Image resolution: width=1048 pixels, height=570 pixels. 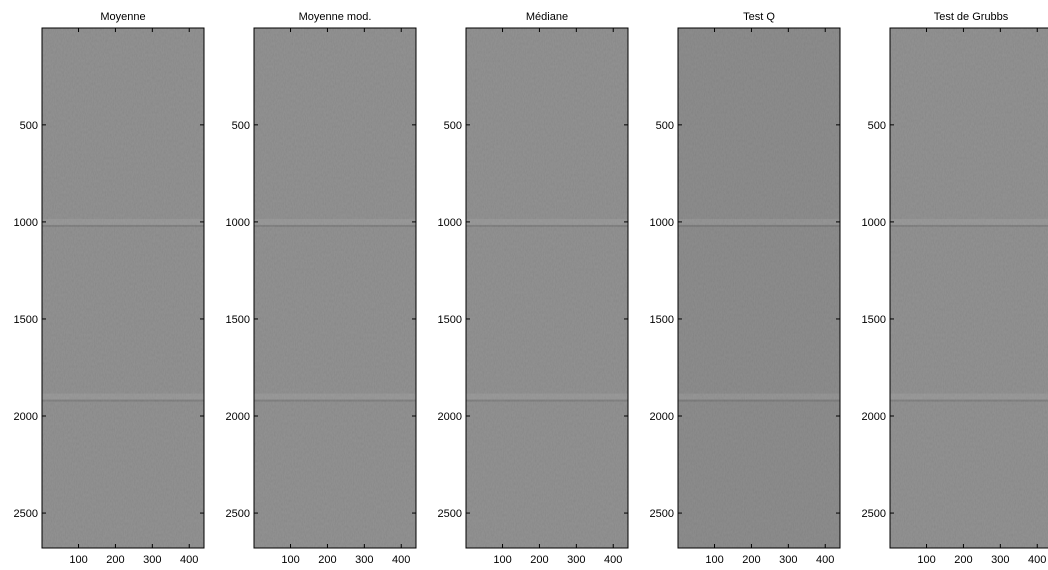 What do you see at coordinates (971, 17) in the screenshot?
I see `subplot-title: Test de Grubbs` at bounding box center [971, 17].